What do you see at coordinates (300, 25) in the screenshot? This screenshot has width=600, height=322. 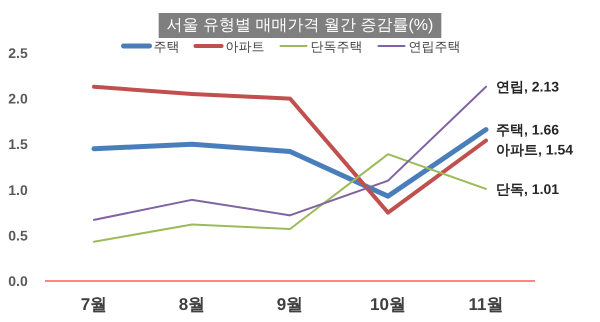 I see `chart-title: 서울 유형별 매매가격 월간 증감률(%)` at bounding box center [300, 25].